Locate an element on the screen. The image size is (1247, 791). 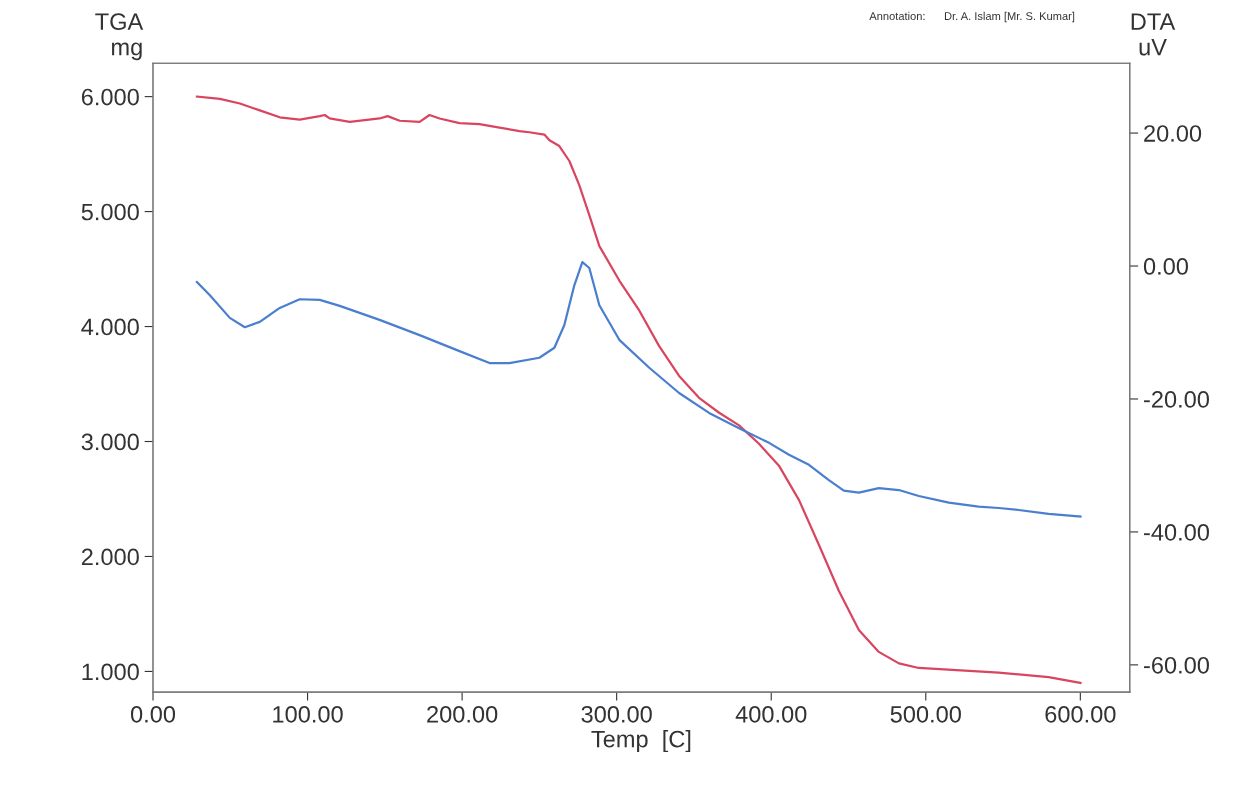
x-tick-label: 400.00 is located at coordinates (771, 714).